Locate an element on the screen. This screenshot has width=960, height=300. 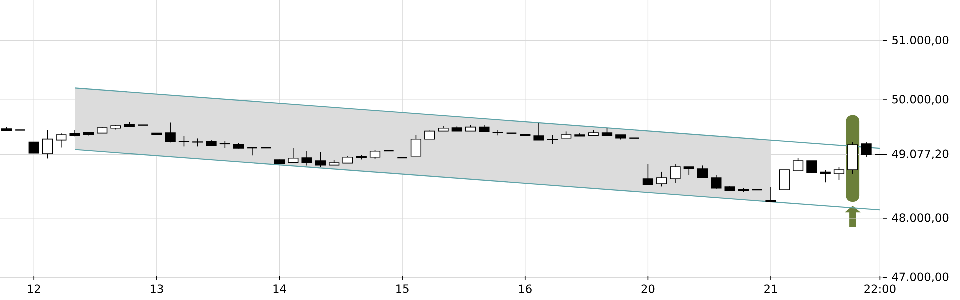
y-tick-label: 49.077,20 is located at coordinates (920, 155).